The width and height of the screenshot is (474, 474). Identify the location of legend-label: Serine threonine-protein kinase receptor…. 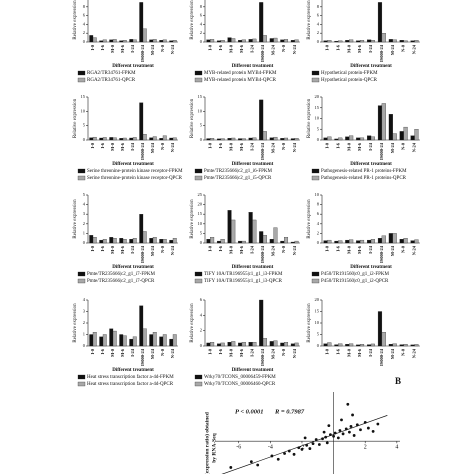
(135, 178).